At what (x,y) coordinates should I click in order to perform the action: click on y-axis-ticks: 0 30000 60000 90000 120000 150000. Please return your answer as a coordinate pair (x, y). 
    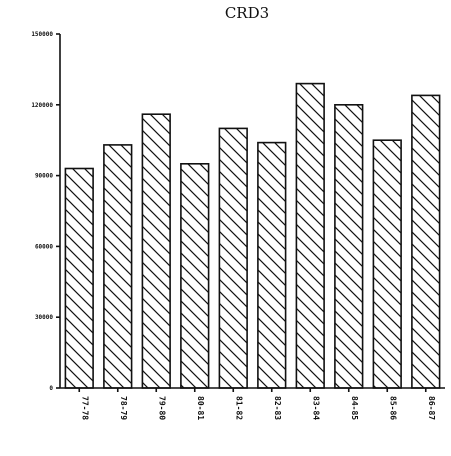
    Looking at the image, I should click on (45, 211).